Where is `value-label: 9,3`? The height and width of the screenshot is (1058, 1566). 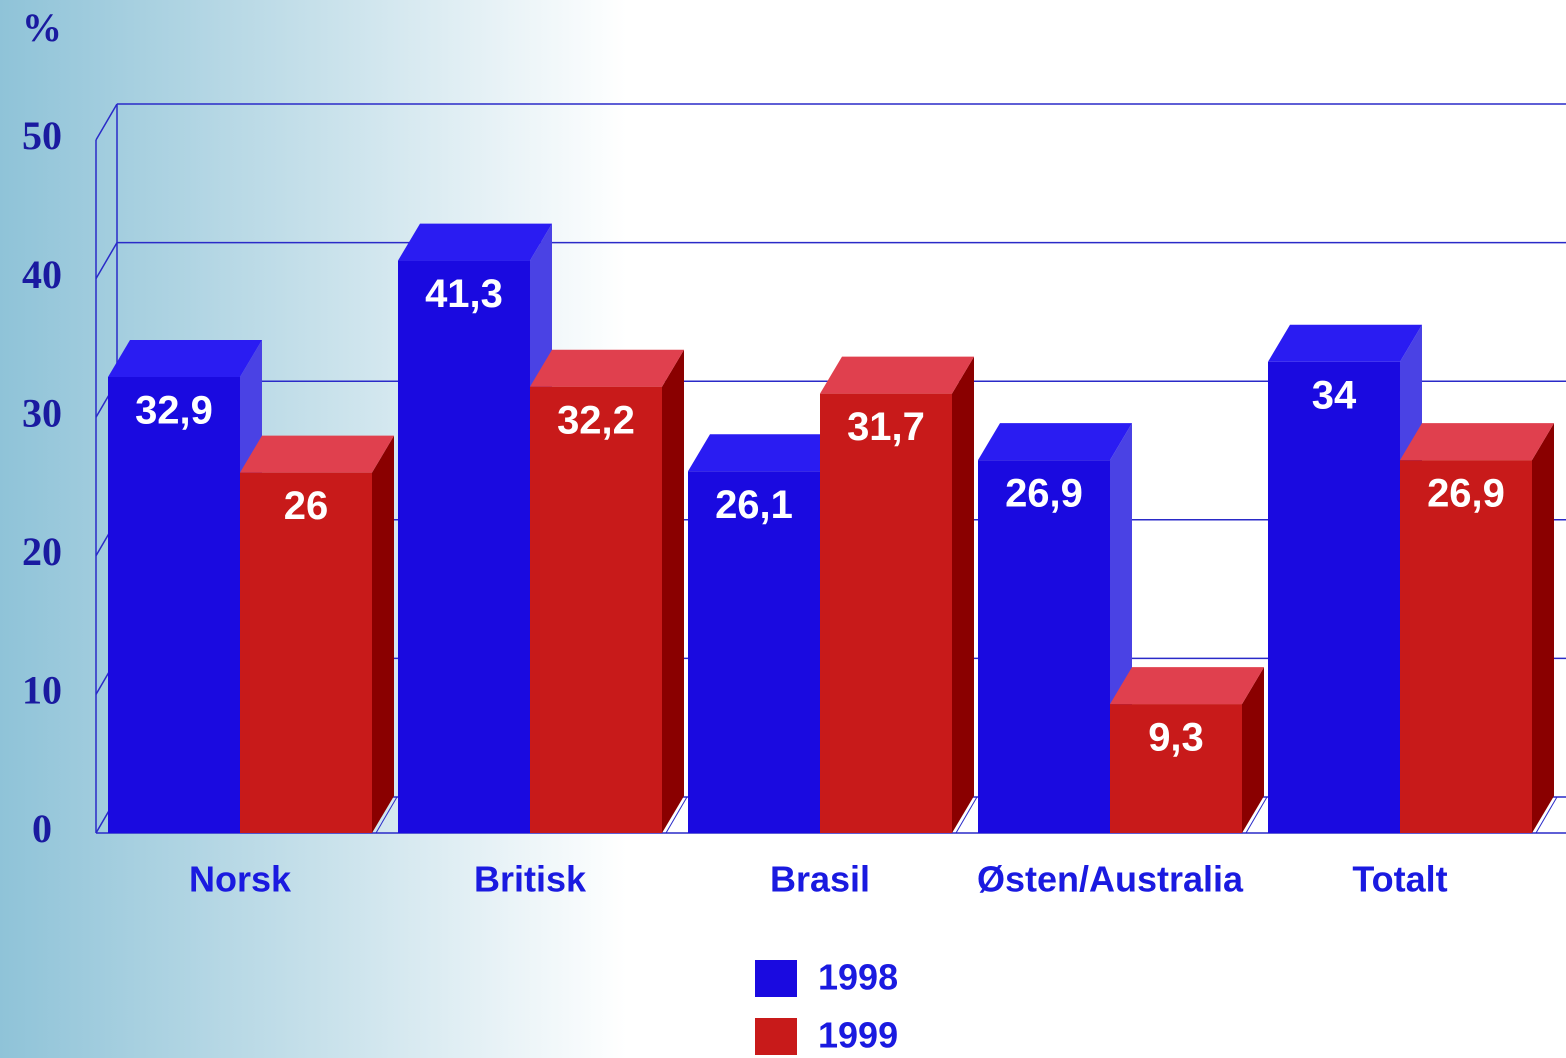 value-label: 9,3 is located at coordinates (1176, 738).